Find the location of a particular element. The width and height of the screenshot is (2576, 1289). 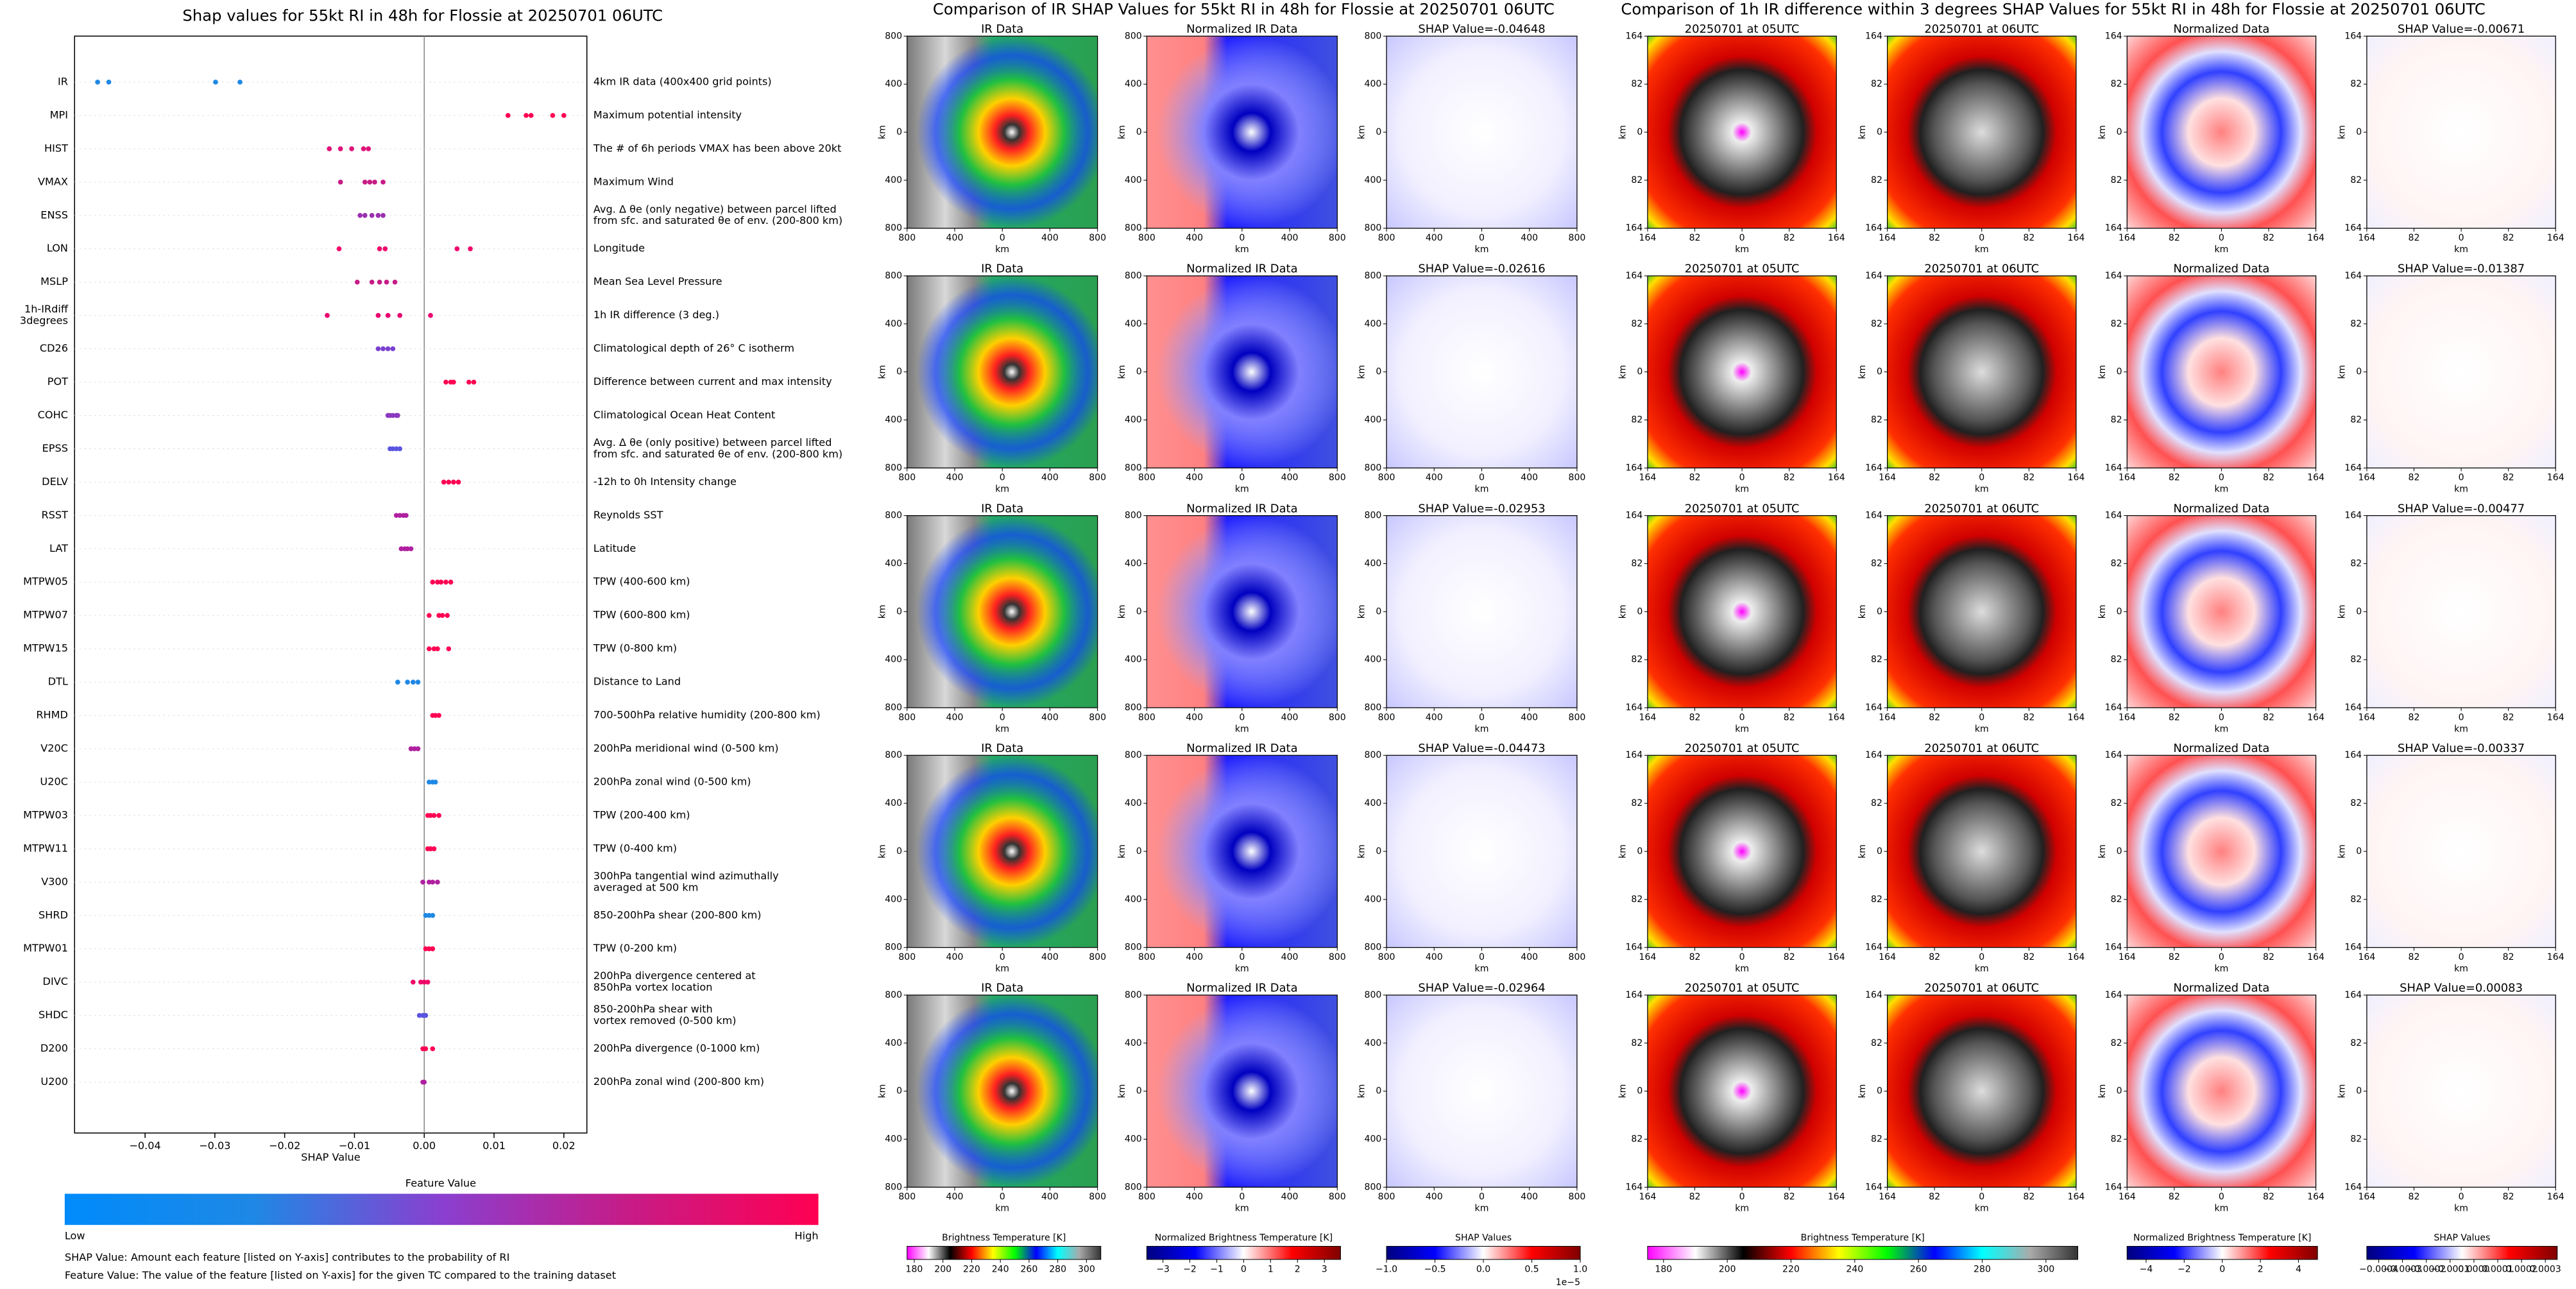

feature-name: MTPW05 is located at coordinates (45, 582).